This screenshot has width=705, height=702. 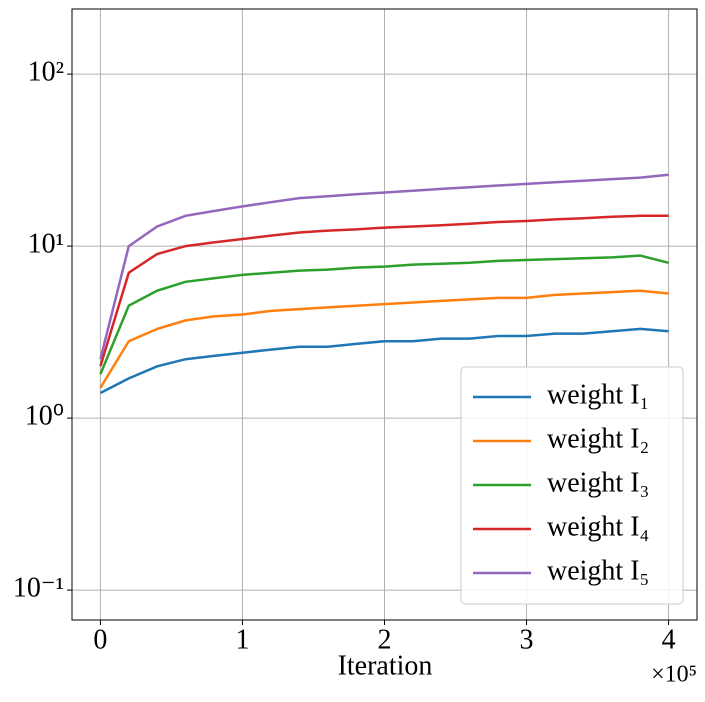 I want to click on legend-label: weight I₃, so click(x=598, y=482).